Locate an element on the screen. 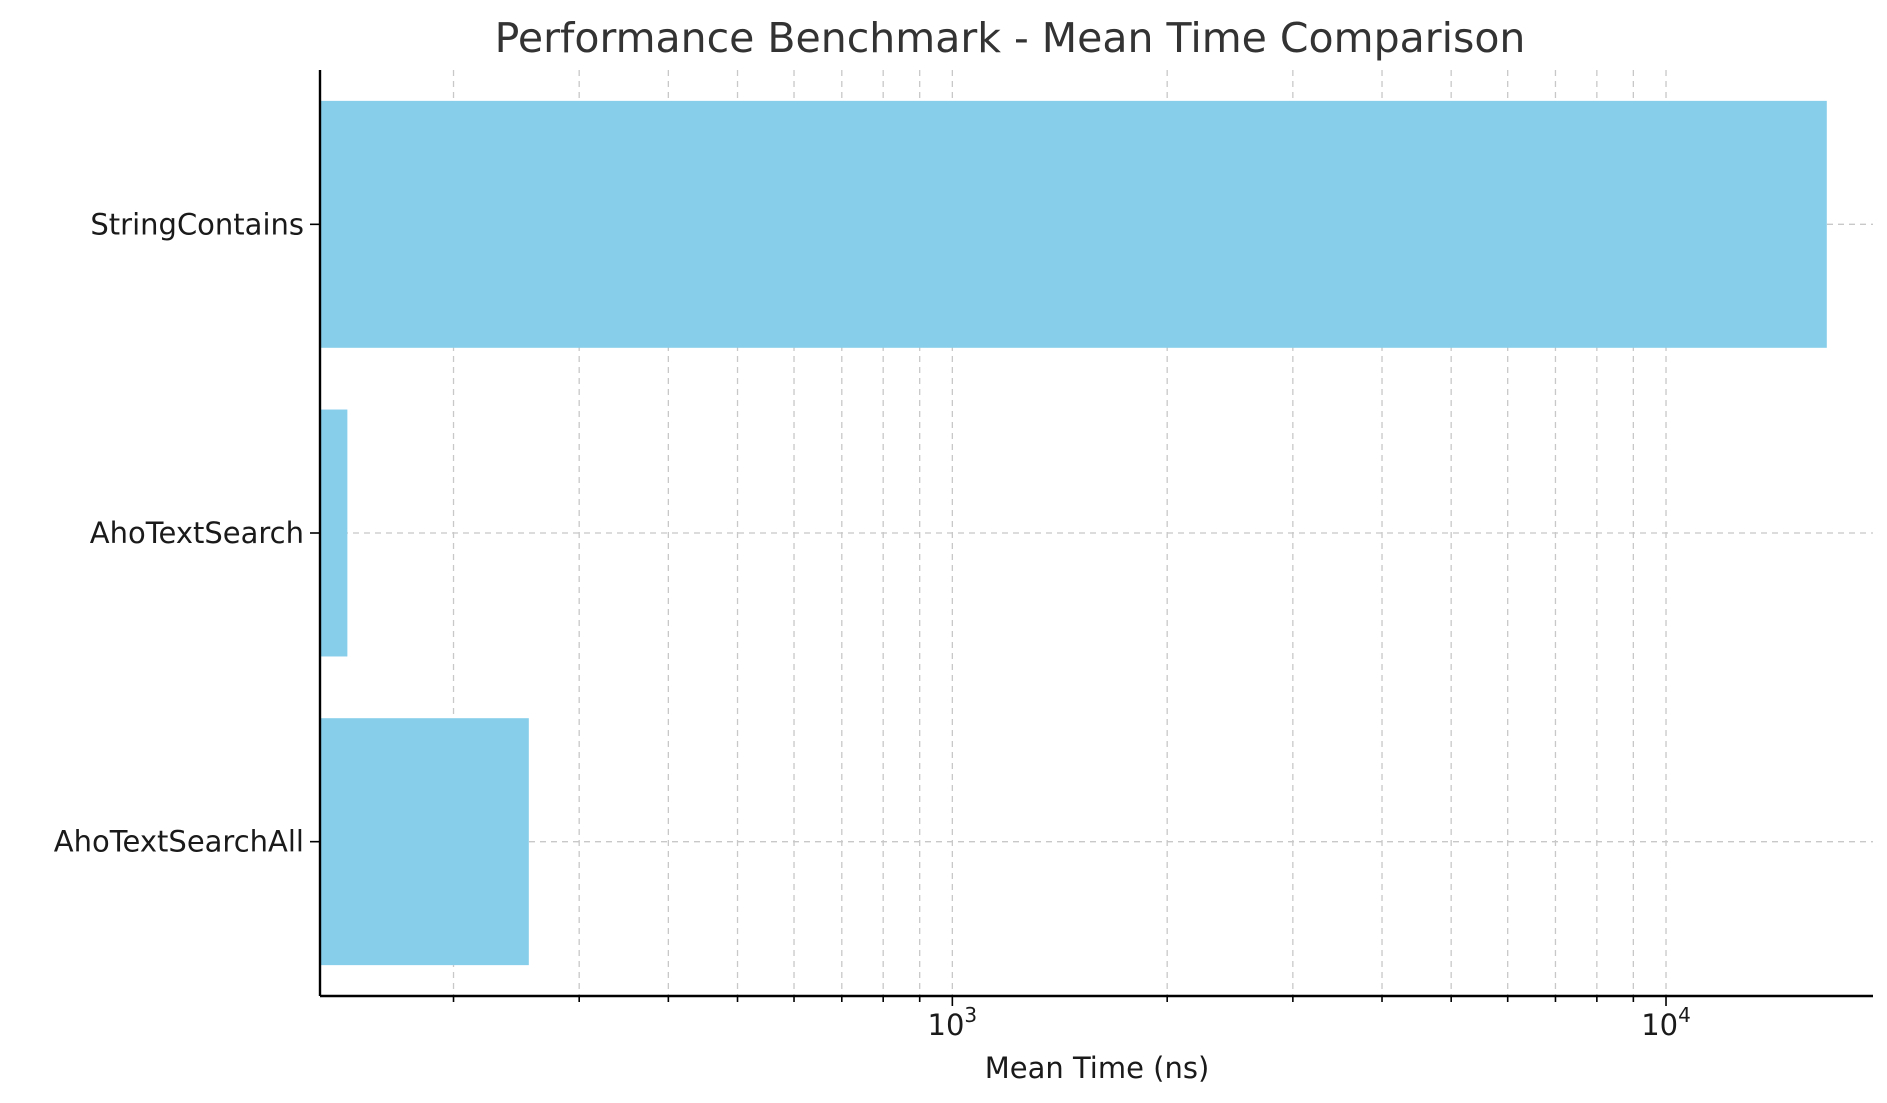  x-tick-label: 10³ is located at coordinates (953, 1022).